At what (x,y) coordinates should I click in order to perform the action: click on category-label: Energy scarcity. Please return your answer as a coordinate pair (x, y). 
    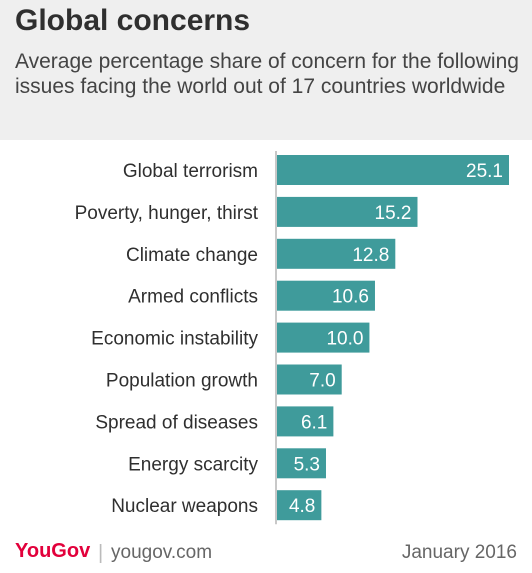
    Looking at the image, I should click on (193, 464).